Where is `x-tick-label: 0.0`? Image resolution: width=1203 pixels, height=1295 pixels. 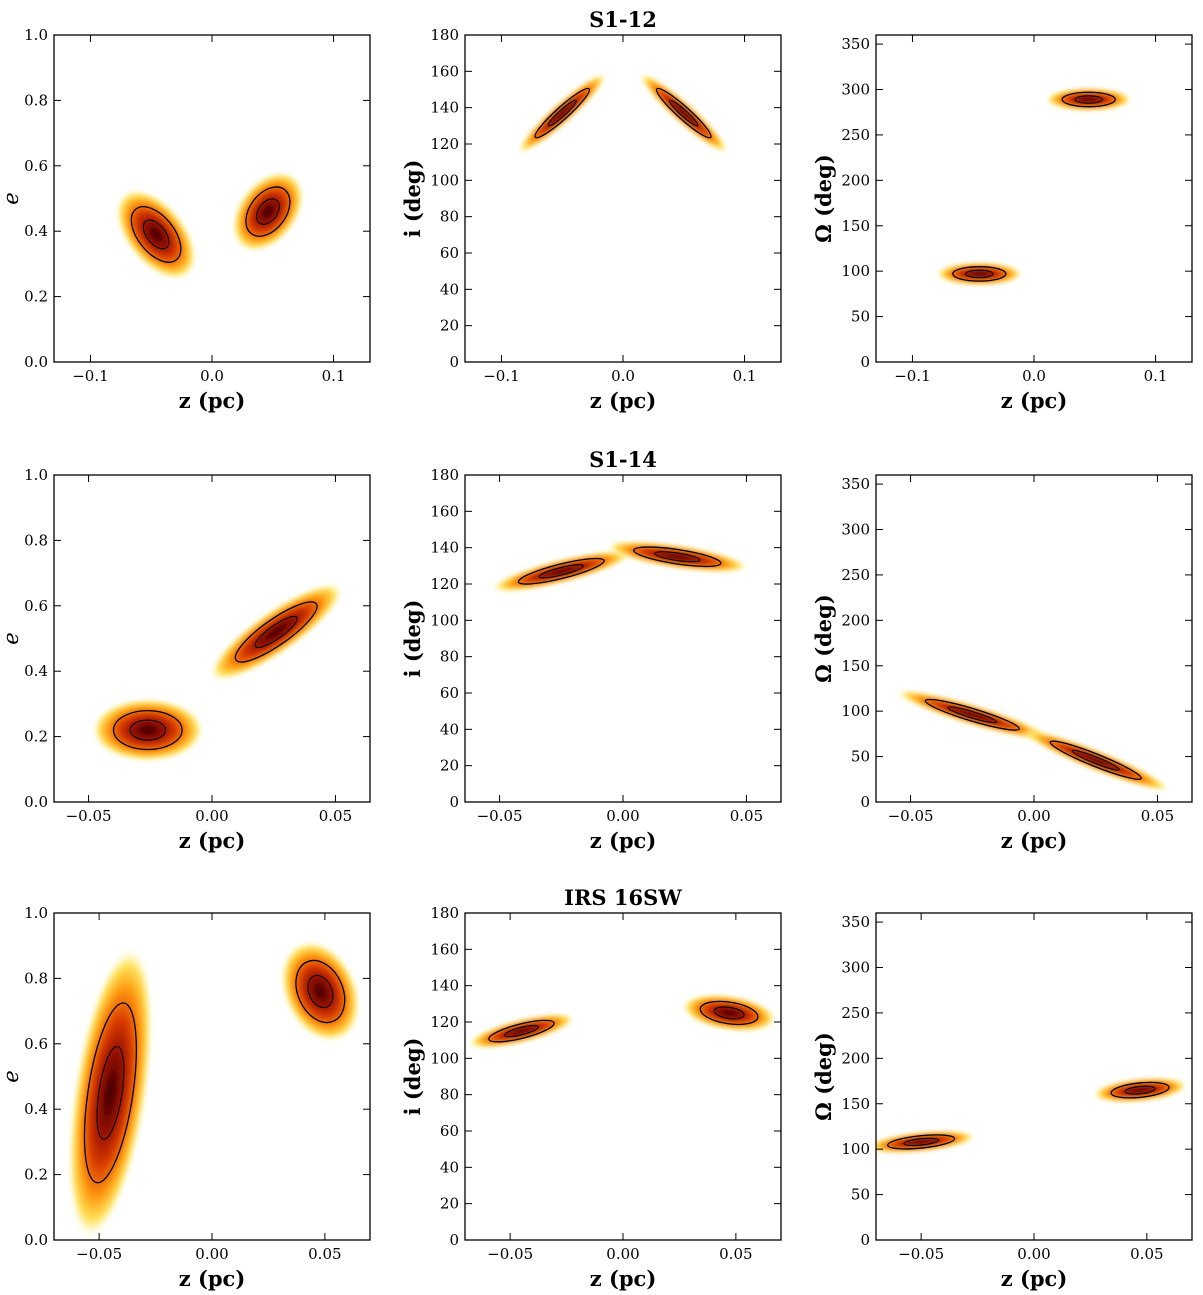
x-tick-label: 0.0 is located at coordinates (1034, 376).